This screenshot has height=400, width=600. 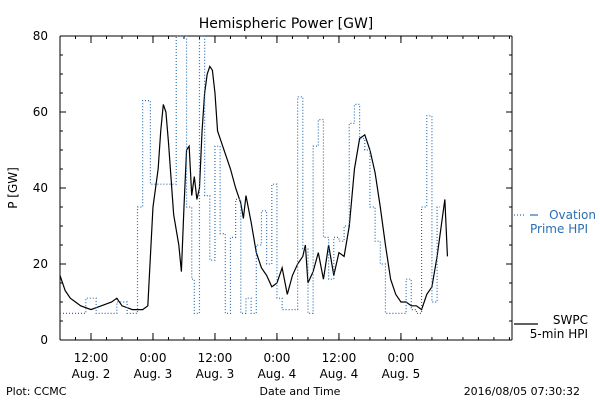 I want to click on y-tick-label: 20, so click(x=40, y=264).